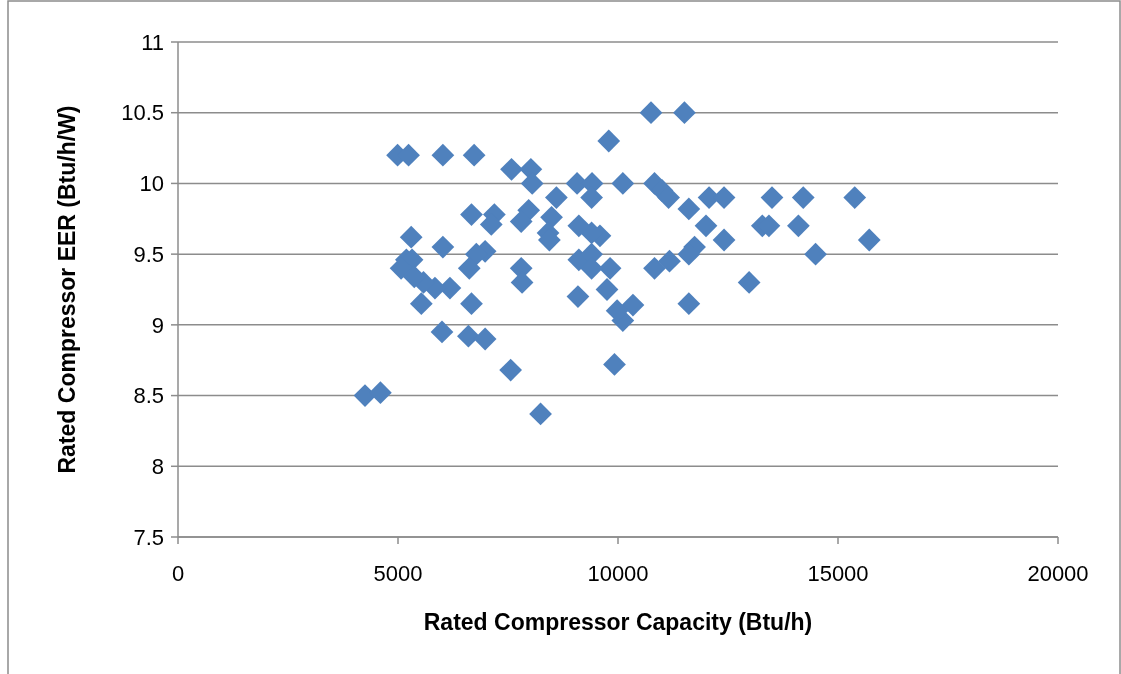 The image size is (1121, 674). What do you see at coordinates (67, 289) in the screenshot?
I see `y-axis-title: Rated Compressor EER (Btu/h/W)` at bounding box center [67, 289].